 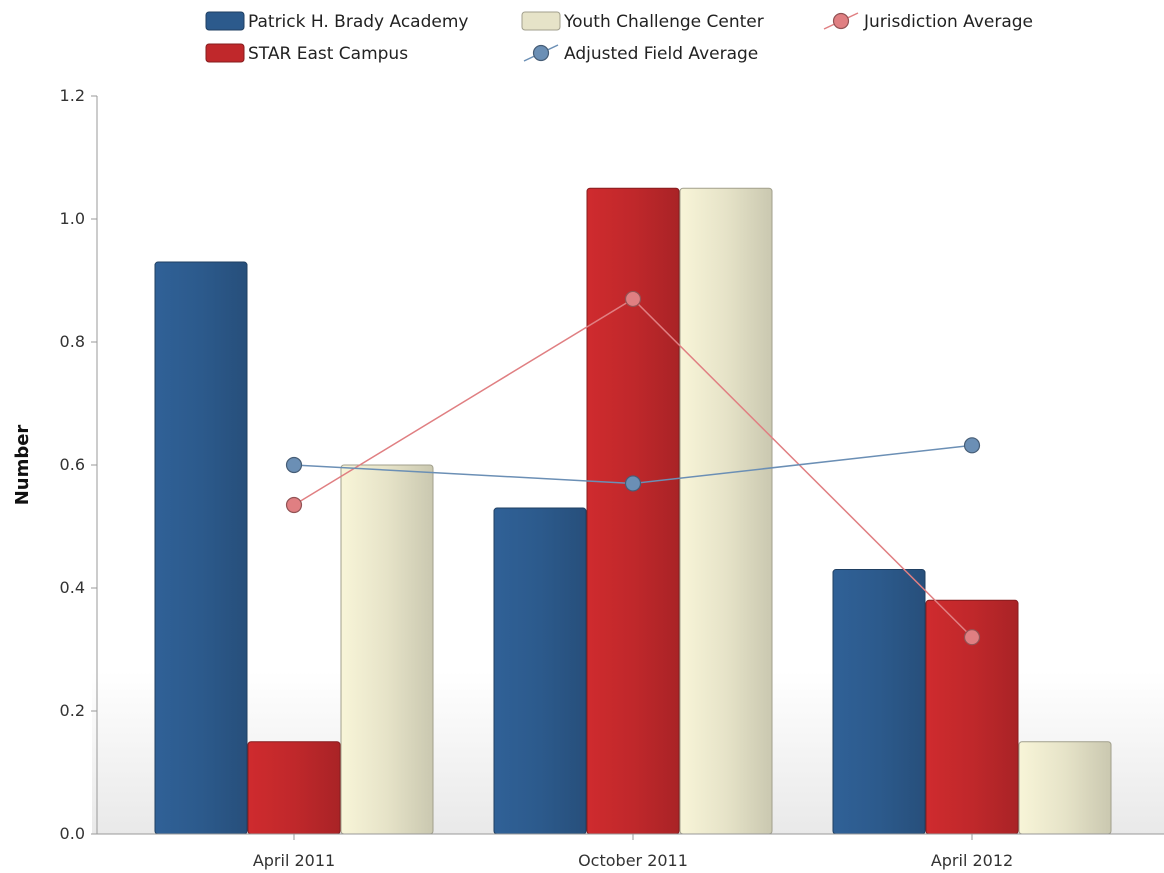 I want to click on legend-item-3: Jurisdiction Average, so click(x=928, y=22).